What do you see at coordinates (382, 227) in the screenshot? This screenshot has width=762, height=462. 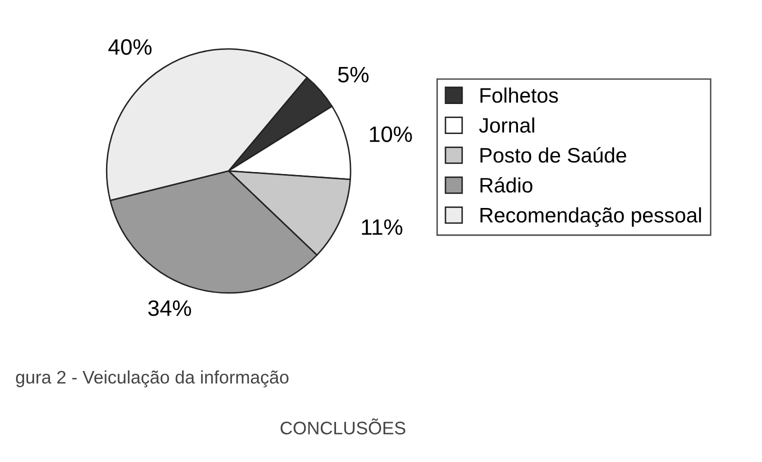 I see `data-label: 11%` at bounding box center [382, 227].